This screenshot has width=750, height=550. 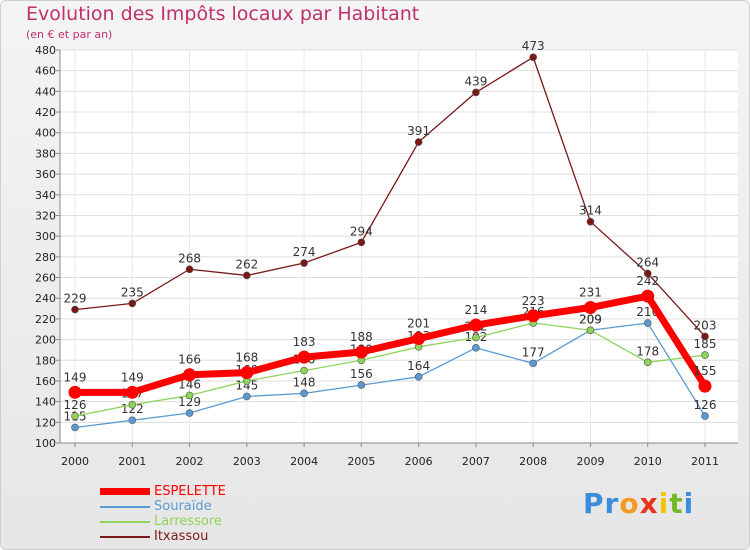 What do you see at coordinates (648, 461) in the screenshot?
I see `x-tick-label: 2010` at bounding box center [648, 461].